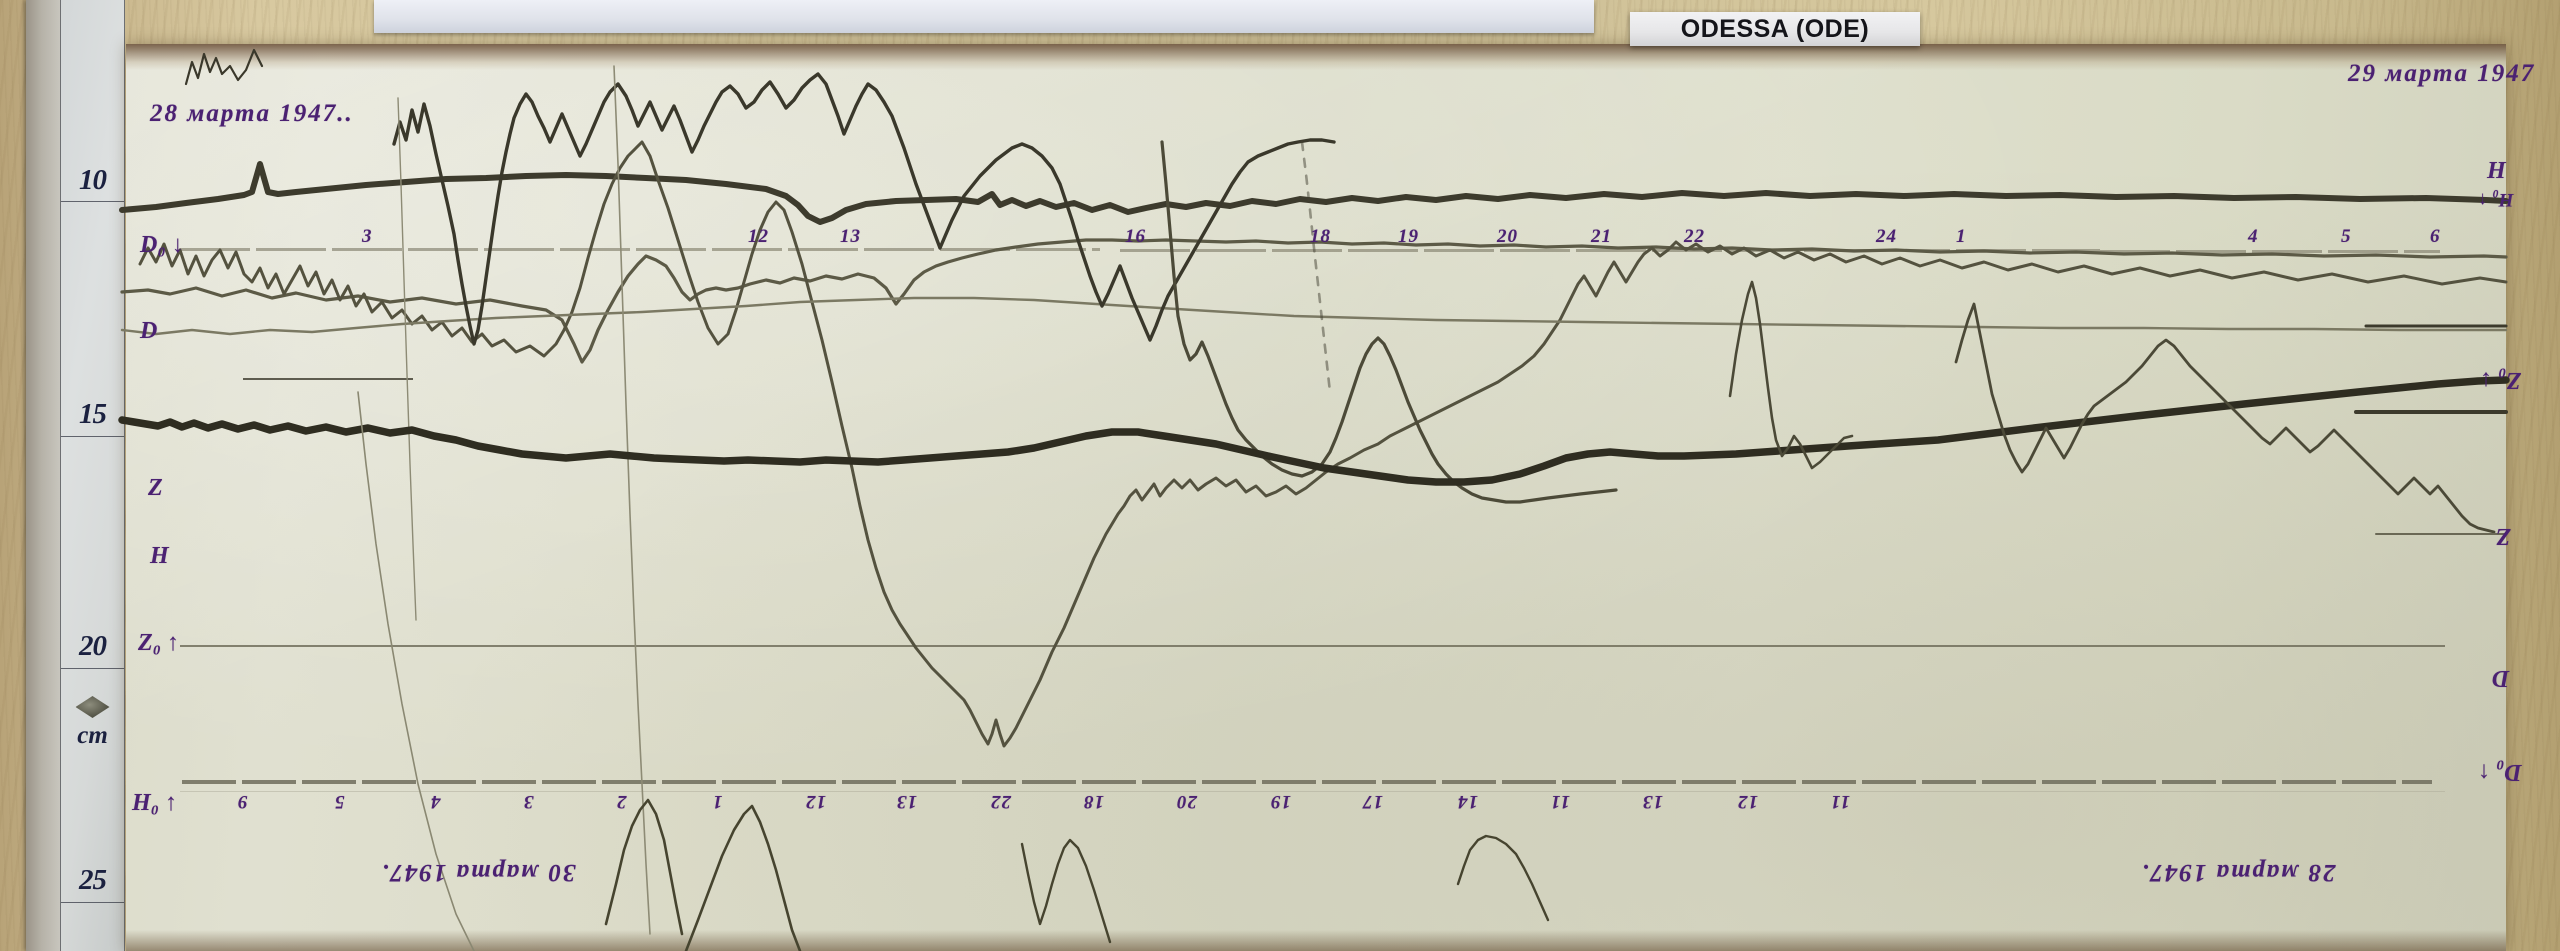  What do you see at coordinates (93, 646) in the screenshot?
I see `ruler-mark-20: 20` at bounding box center [93, 646].